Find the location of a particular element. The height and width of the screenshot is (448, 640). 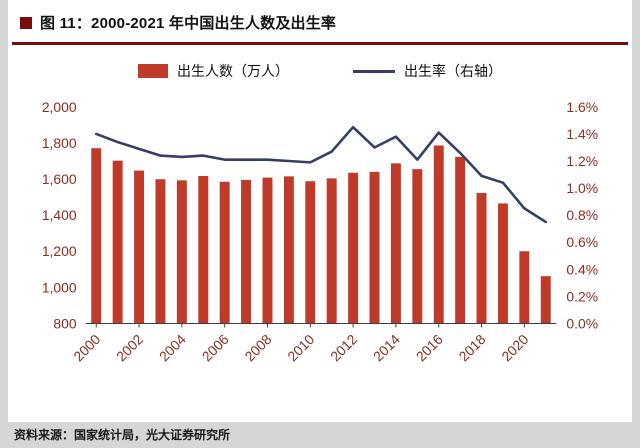

bar-2016 is located at coordinates (438, 234).